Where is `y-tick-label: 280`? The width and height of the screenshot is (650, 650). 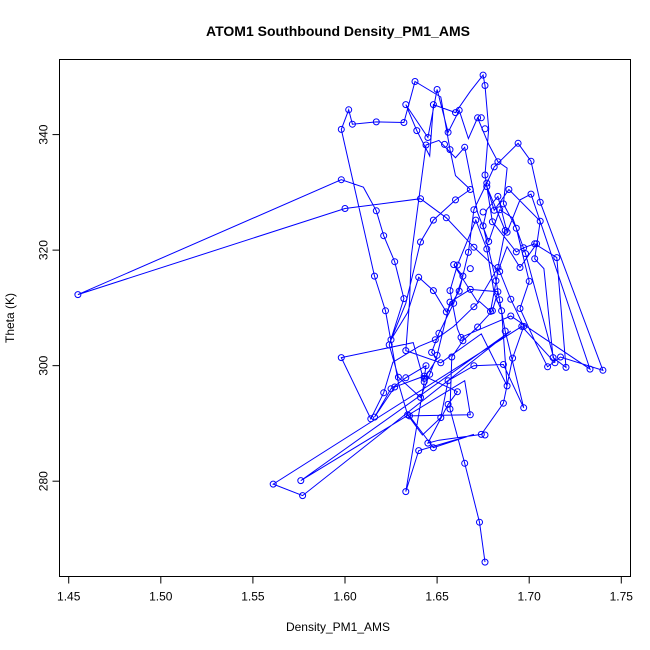
y-tick-label: 280 is located at coordinates (44, 481).